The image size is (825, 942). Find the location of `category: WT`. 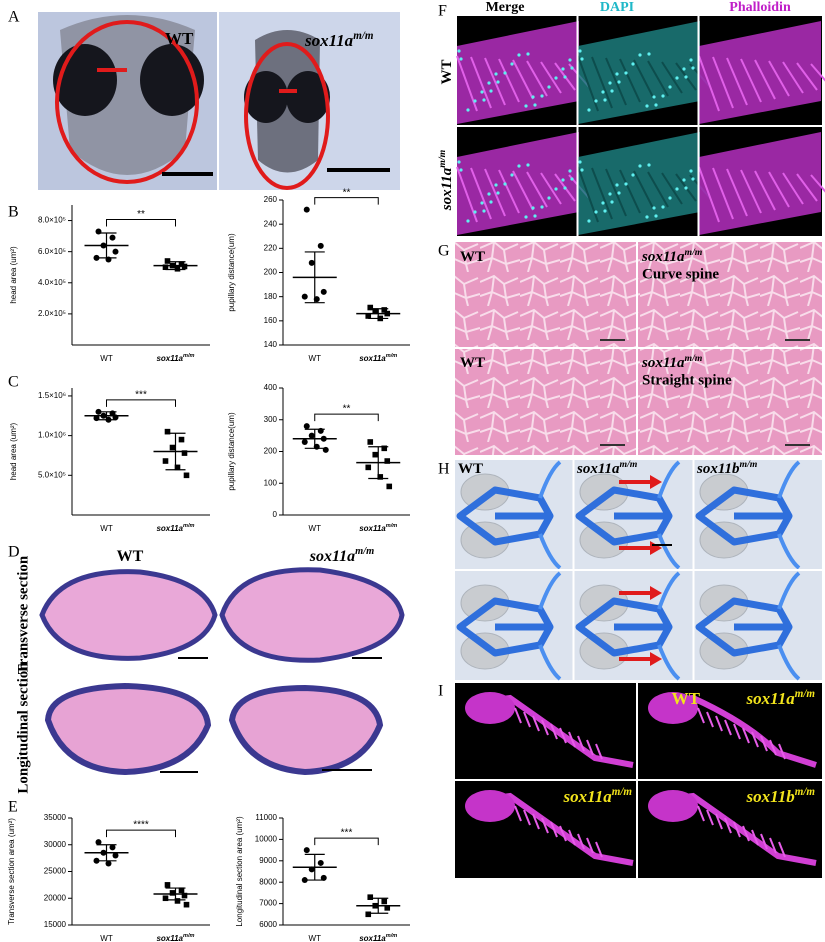

category: WT is located at coordinates (315, 528).